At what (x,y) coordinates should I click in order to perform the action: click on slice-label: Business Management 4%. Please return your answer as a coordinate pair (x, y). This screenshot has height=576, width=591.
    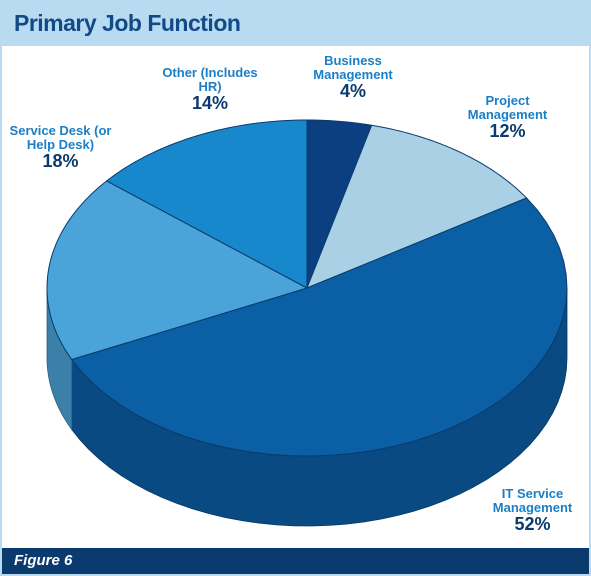
    Looking at the image, I should click on (353, 77).